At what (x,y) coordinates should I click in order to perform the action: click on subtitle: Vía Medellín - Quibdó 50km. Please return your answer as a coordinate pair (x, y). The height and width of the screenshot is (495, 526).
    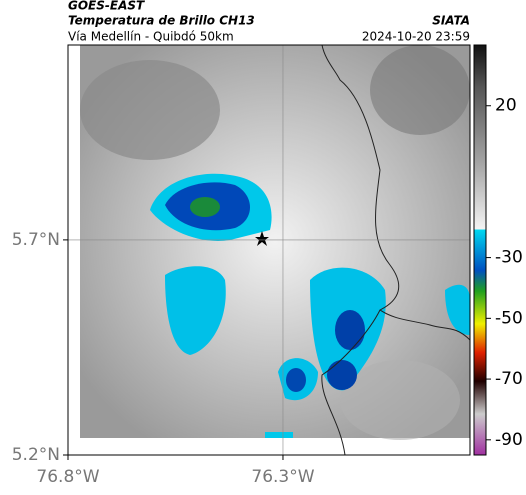
    Looking at the image, I should click on (151, 37).